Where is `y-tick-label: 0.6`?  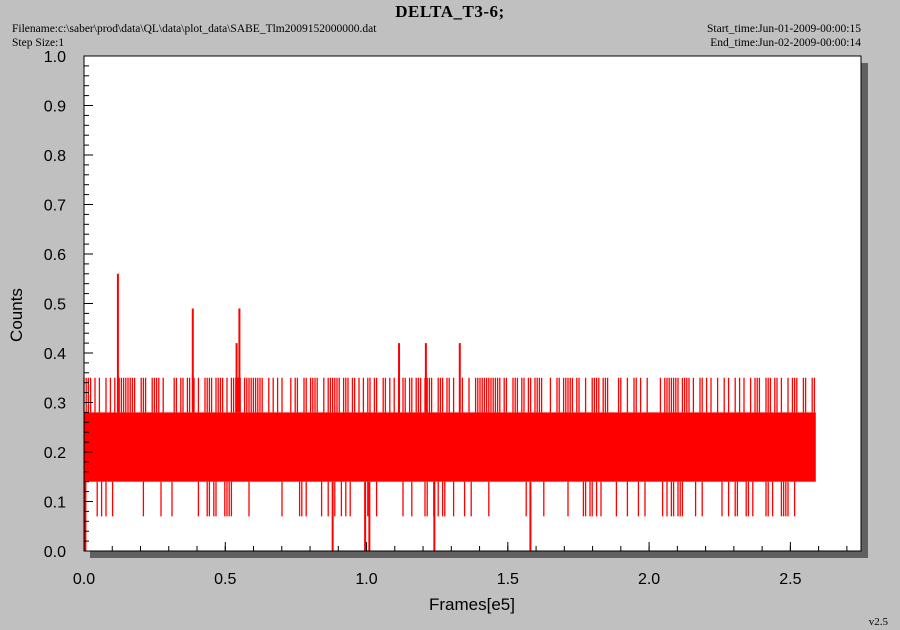 y-tick-label: 0.6 is located at coordinates (55, 255).